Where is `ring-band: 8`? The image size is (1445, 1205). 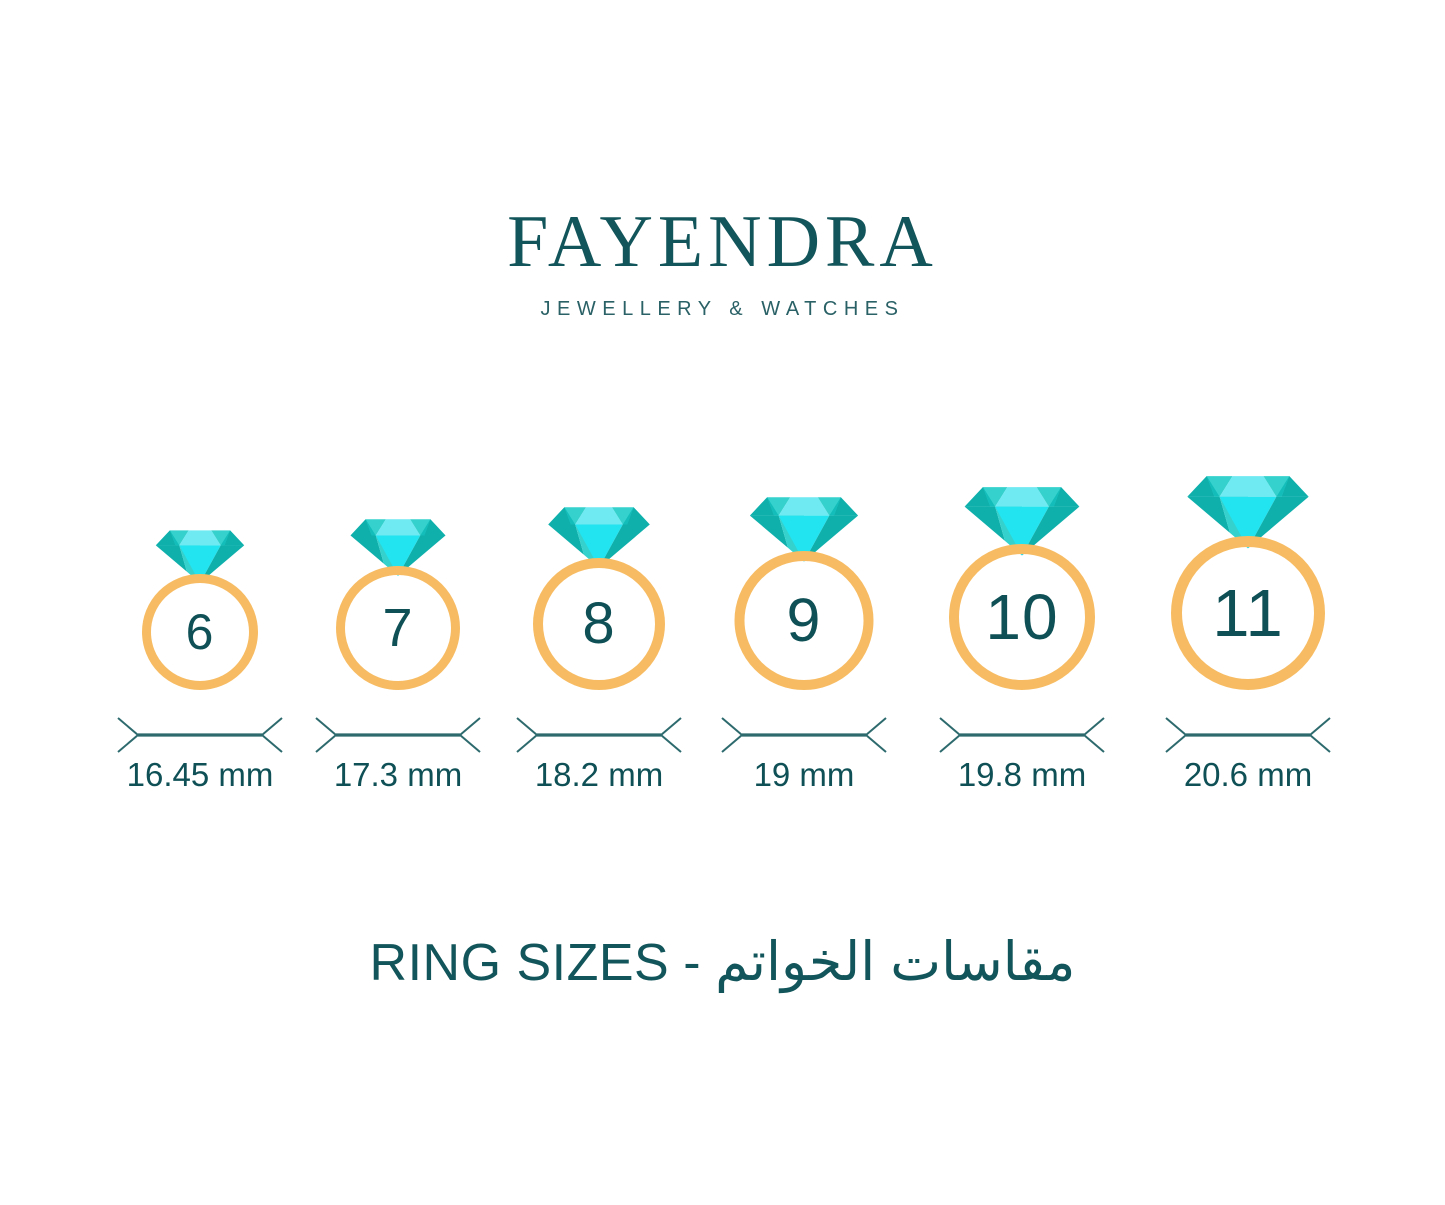
ring-band: 8 is located at coordinates (599, 624).